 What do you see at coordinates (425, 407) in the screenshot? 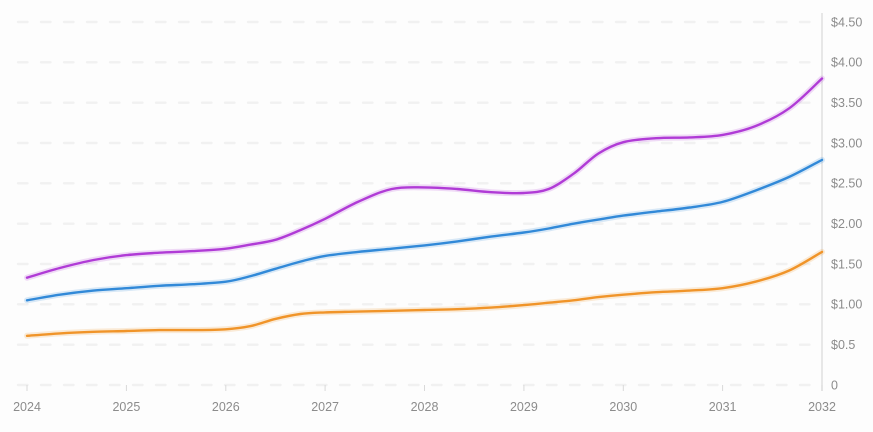
I see `x-tick-label: 2028` at bounding box center [425, 407].